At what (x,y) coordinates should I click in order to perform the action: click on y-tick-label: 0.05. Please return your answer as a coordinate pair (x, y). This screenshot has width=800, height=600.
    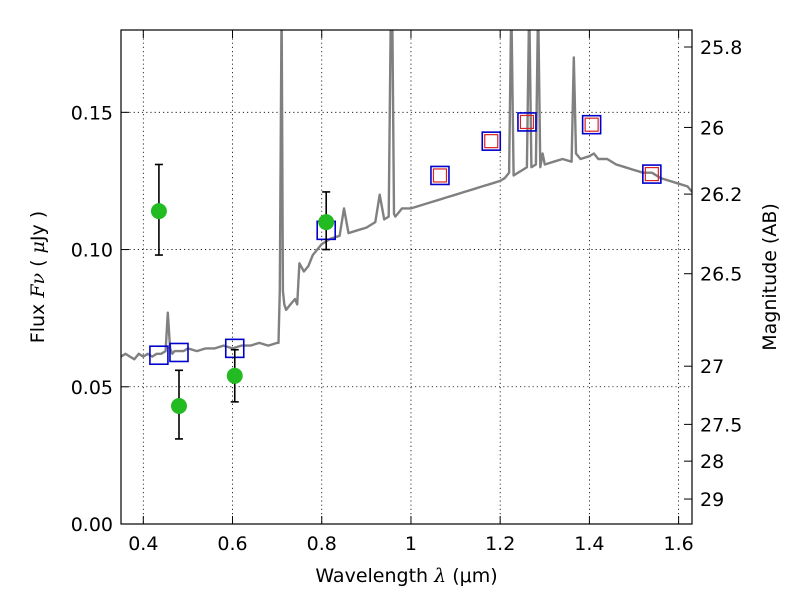
    Looking at the image, I should click on (92, 388).